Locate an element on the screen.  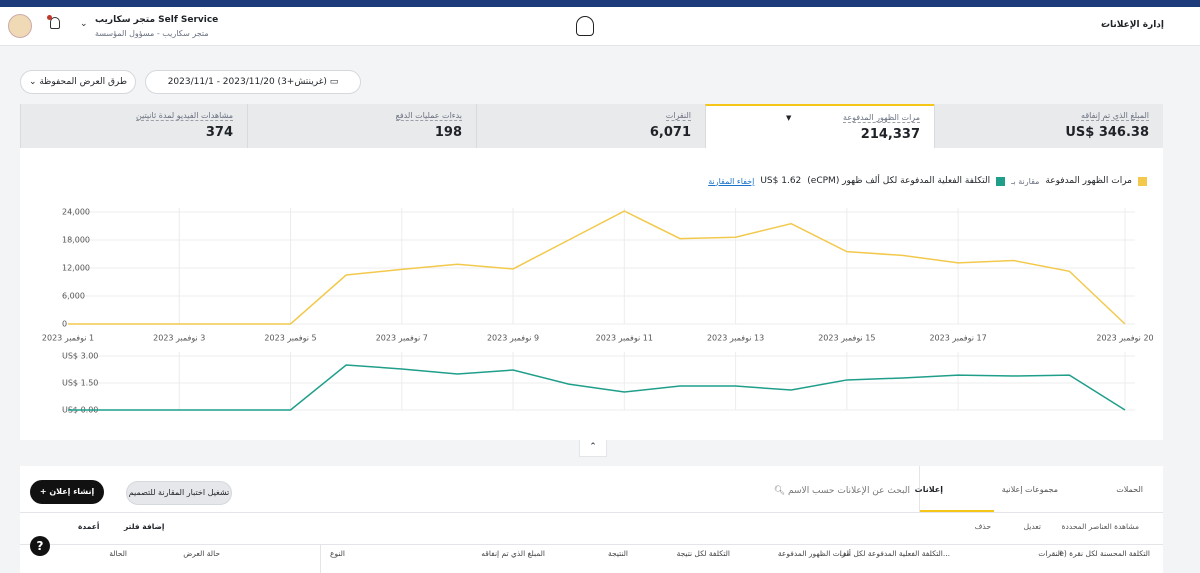
compare-total: US$ 1.62 is located at coordinates (781, 181).